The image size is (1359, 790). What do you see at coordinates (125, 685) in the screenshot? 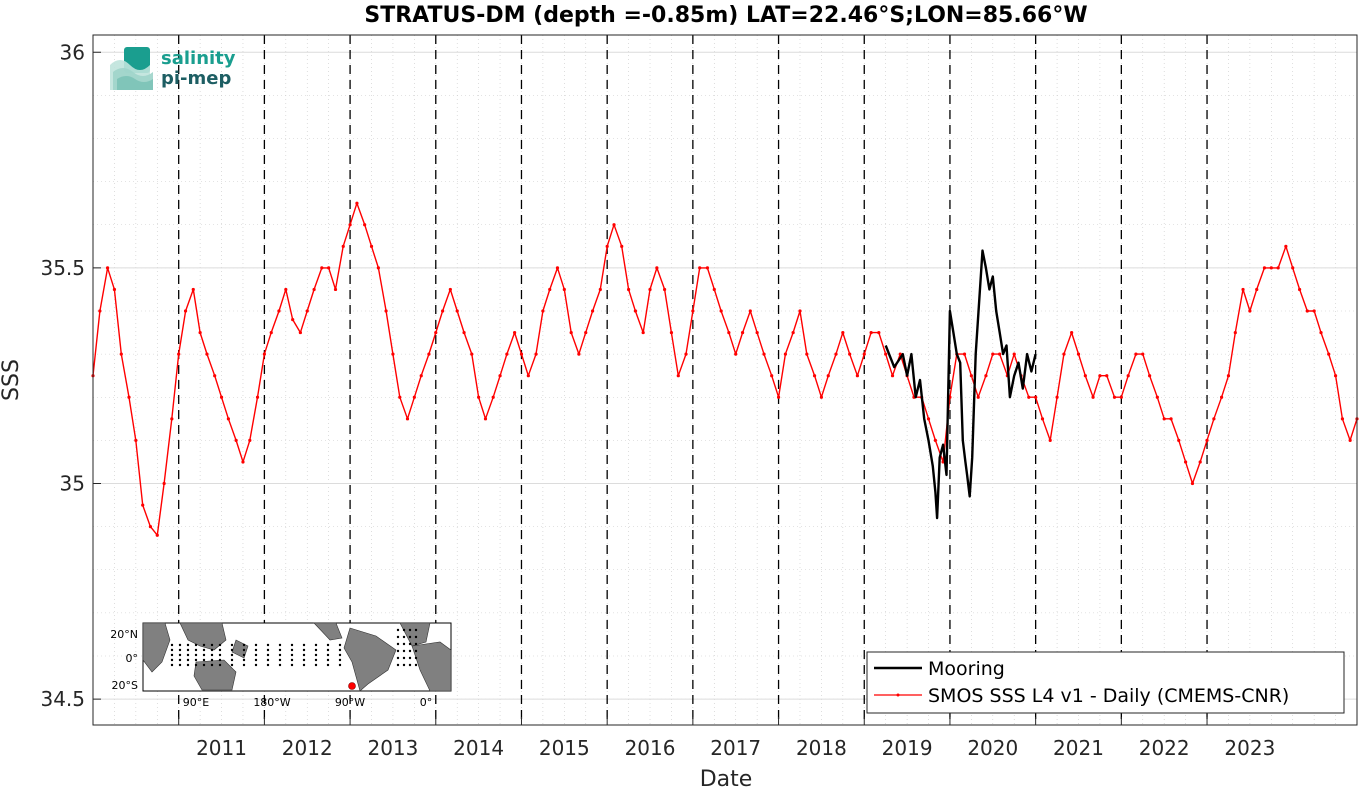
I see `inset-lat-label-20s: 20°S` at bounding box center [125, 685].